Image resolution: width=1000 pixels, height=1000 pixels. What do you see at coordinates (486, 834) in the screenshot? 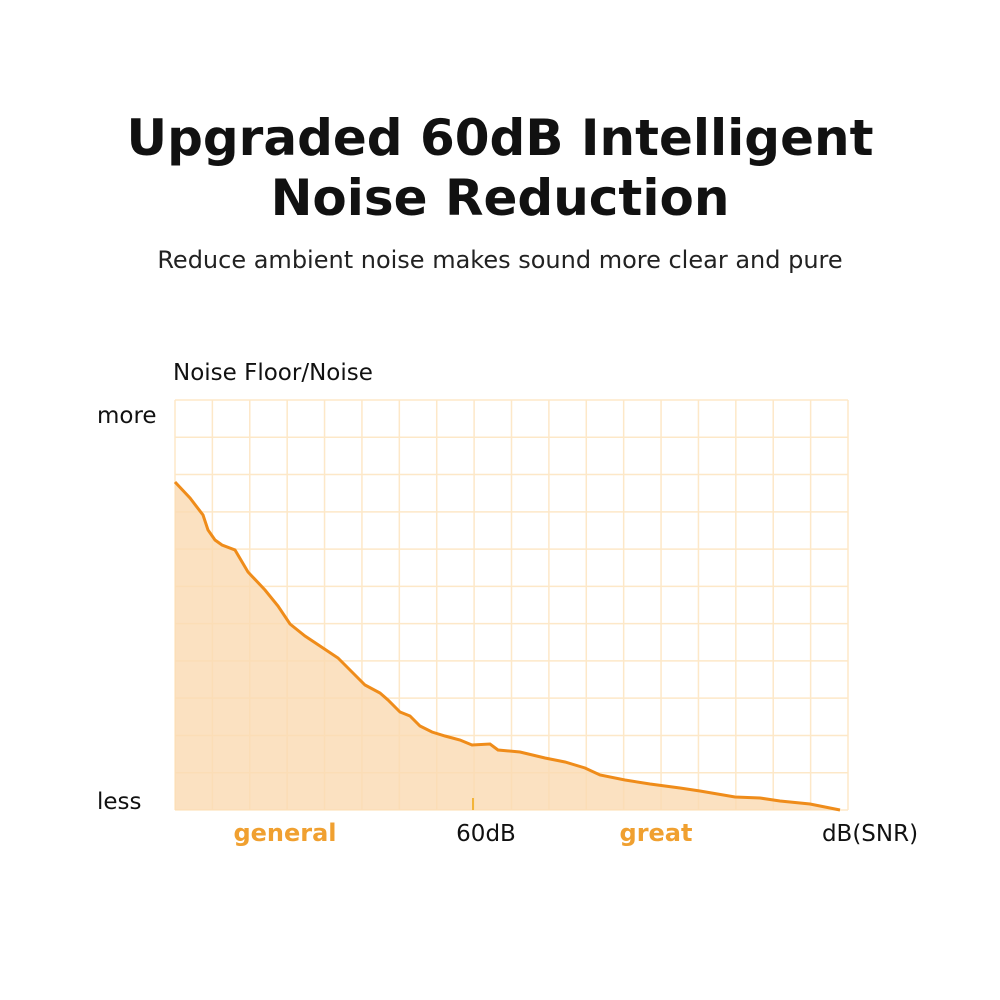
I see `x-label-60db: 60dB` at bounding box center [486, 834].